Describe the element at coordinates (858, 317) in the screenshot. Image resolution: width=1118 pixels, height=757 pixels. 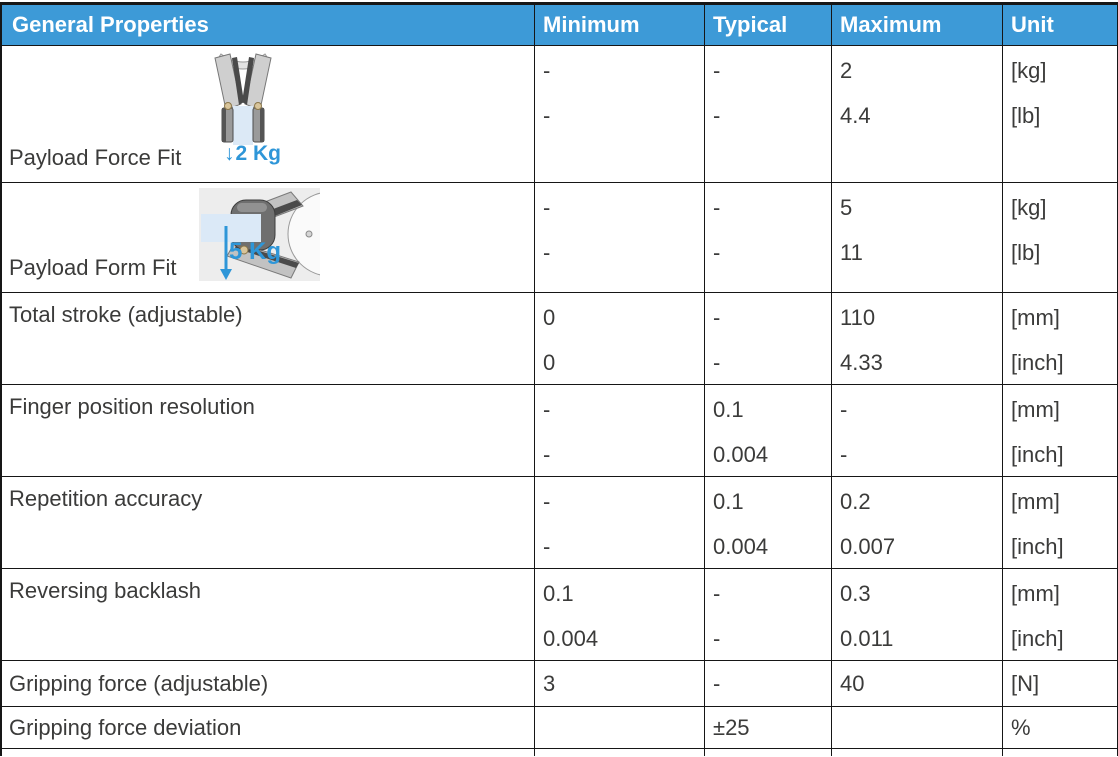
I see `max-value: 110` at that location.